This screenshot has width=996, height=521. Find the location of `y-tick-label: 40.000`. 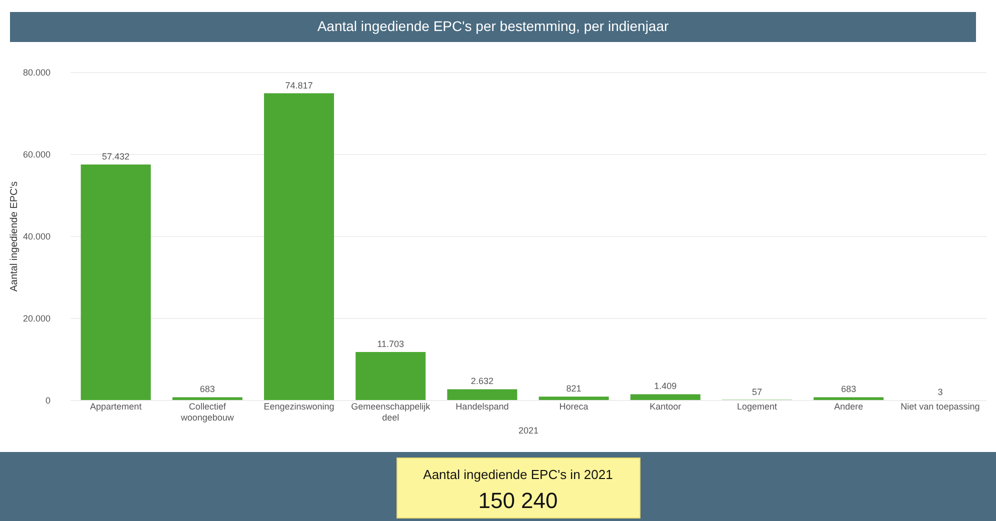

y-tick-label: 40.000 is located at coordinates (36, 237).